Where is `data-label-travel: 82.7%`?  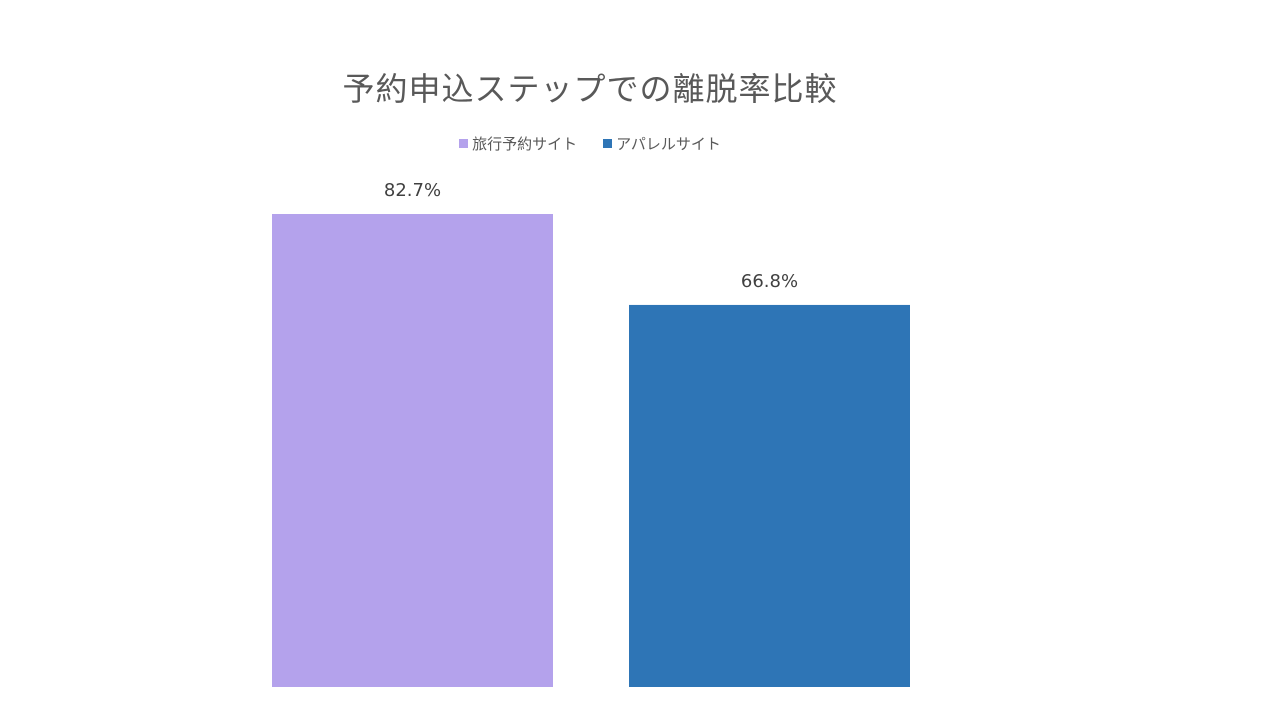
data-label-travel: 82.7% is located at coordinates (412, 190).